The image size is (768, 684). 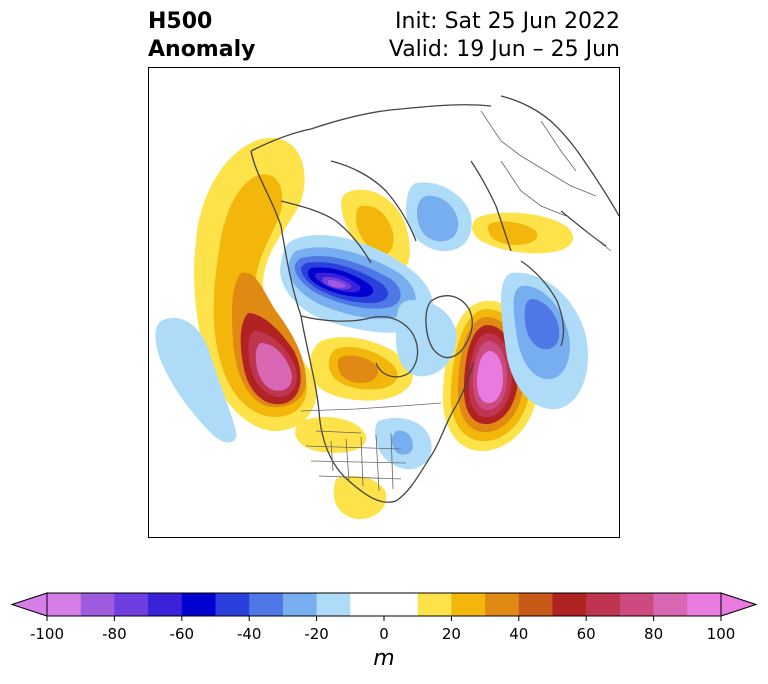 What do you see at coordinates (739, 604) in the screenshot?
I see `colorbar-extend-max` at bounding box center [739, 604].